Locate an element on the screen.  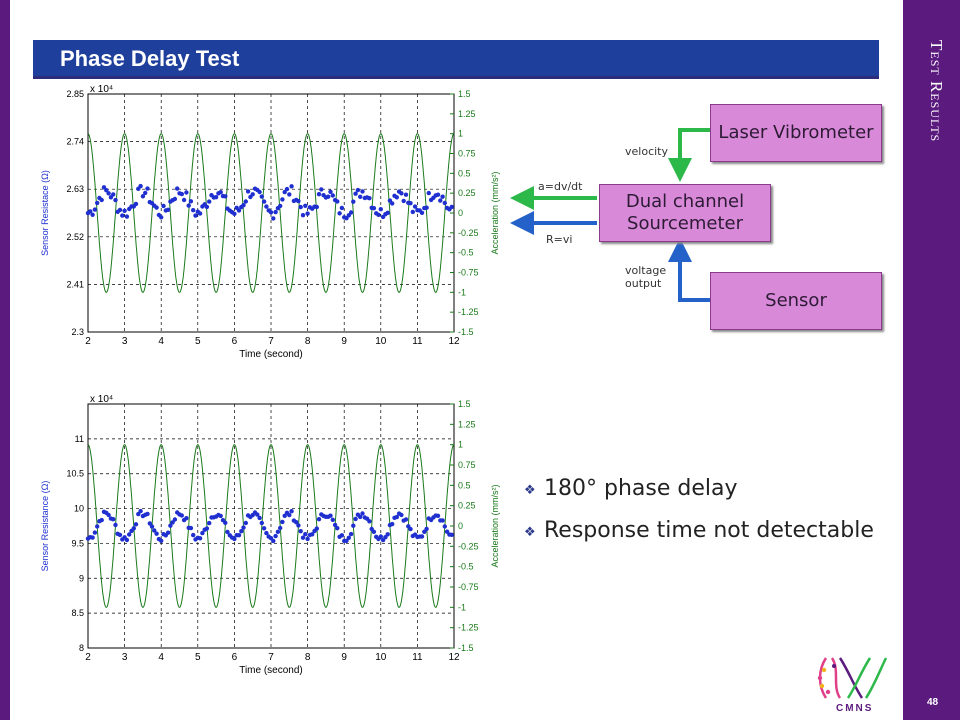
y2-tick-label: 1.25 is located at coordinates (467, 114).